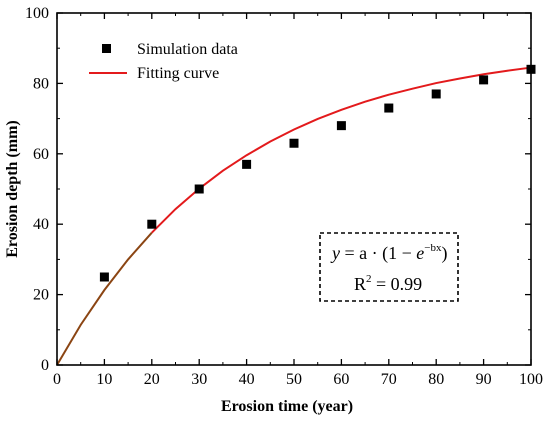  I want to click on x-tick-label: 70, so click(389, 379).